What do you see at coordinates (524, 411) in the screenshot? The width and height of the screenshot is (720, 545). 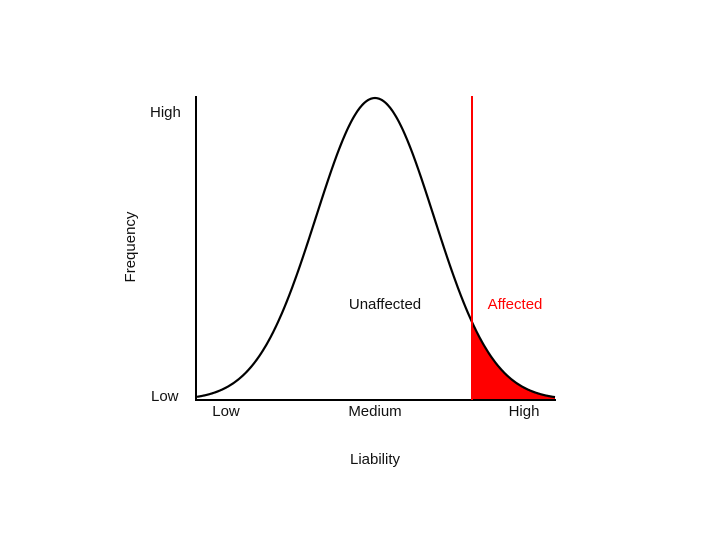 I see `x-axis-high: High` at bounding box center [524, 411].